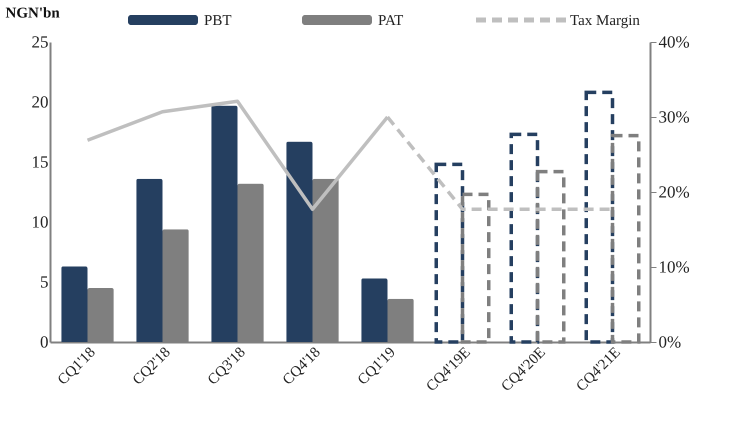 The width and height of the screenshot is (731, 439). What do you see at coordinates (674, 192) in the screenshot?
I see `y2-tick-label: 20%` at bounding box center [674, 192].